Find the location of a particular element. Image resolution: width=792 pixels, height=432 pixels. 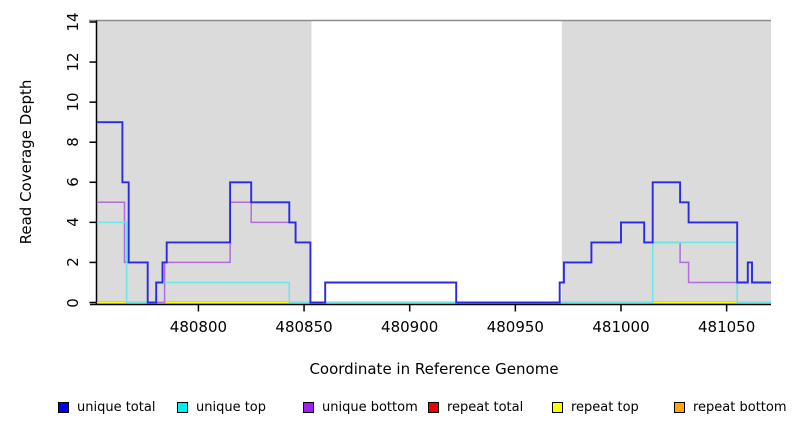

y-tick-label: 4 is located at coordinates (73, 222).